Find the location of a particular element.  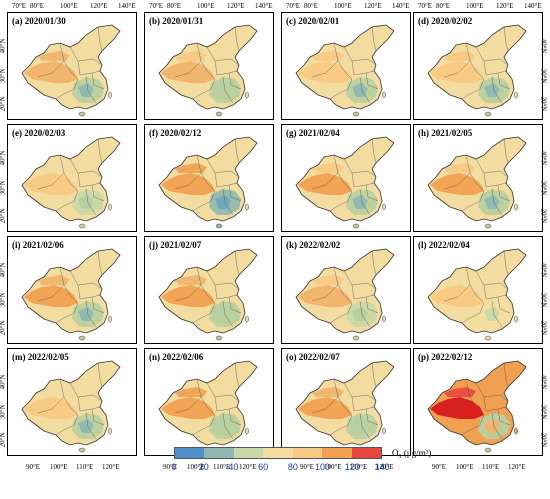

map-panel: (e) 2020/02/03 is located at coordinates (72, 178).